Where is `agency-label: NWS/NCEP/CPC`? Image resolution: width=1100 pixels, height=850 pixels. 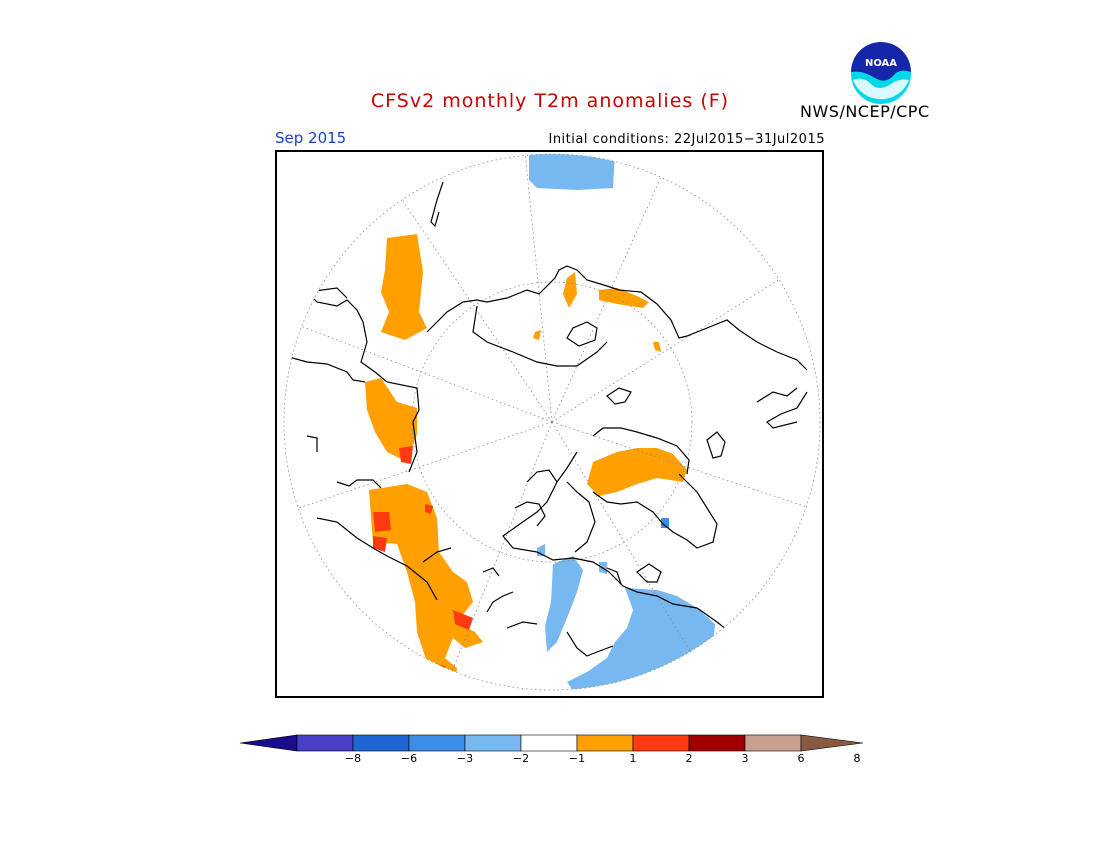
agency-label: NWS/NCEP/CPC is located at coordinates (865, 111).